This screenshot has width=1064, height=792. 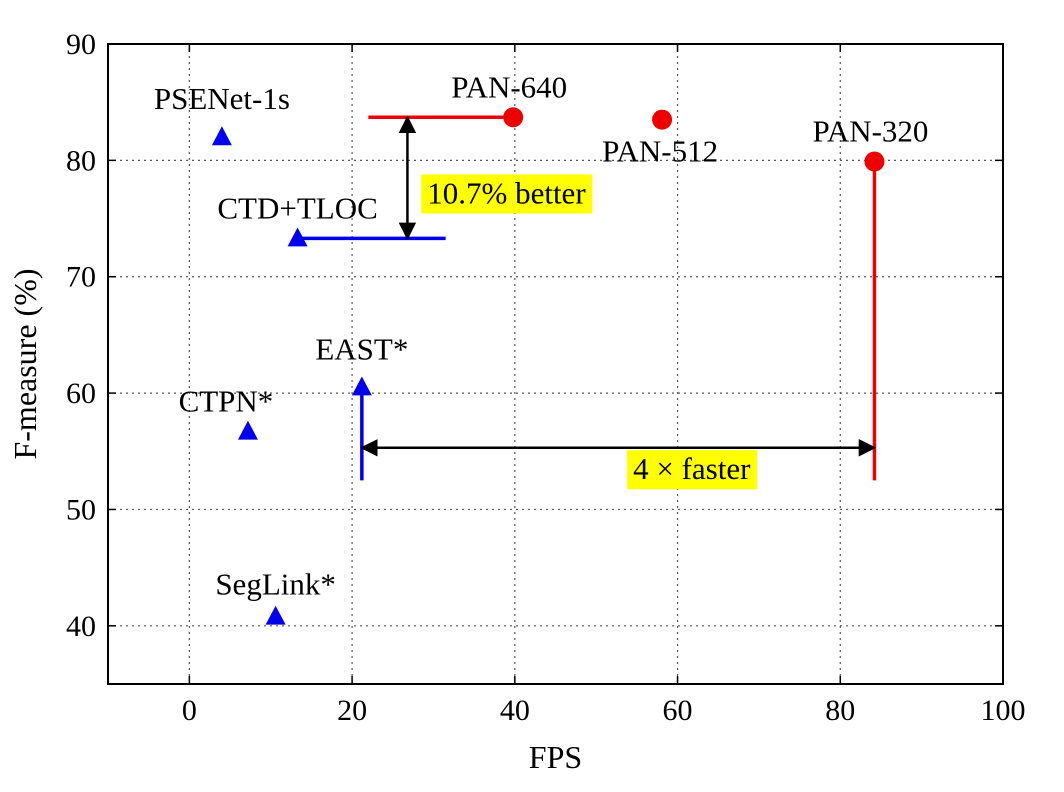 I want to click on y-axis-label: F-measure (%), so click(x=25, y=363).